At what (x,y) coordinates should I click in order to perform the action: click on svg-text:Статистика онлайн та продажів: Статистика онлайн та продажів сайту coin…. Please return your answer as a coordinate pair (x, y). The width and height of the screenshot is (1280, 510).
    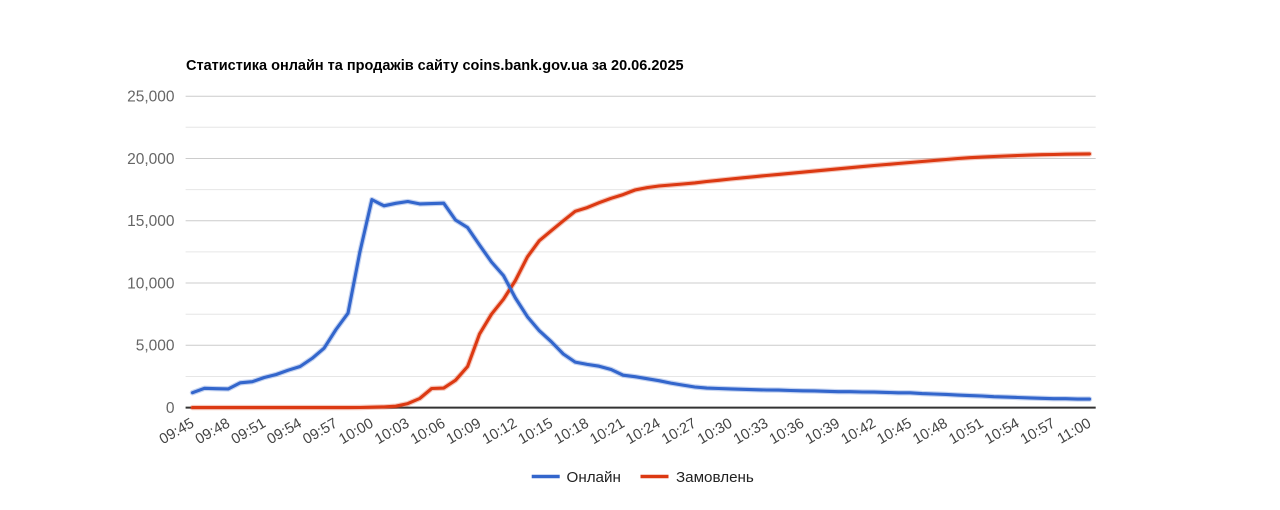
    Looking at the image, I should click on (435, 66).